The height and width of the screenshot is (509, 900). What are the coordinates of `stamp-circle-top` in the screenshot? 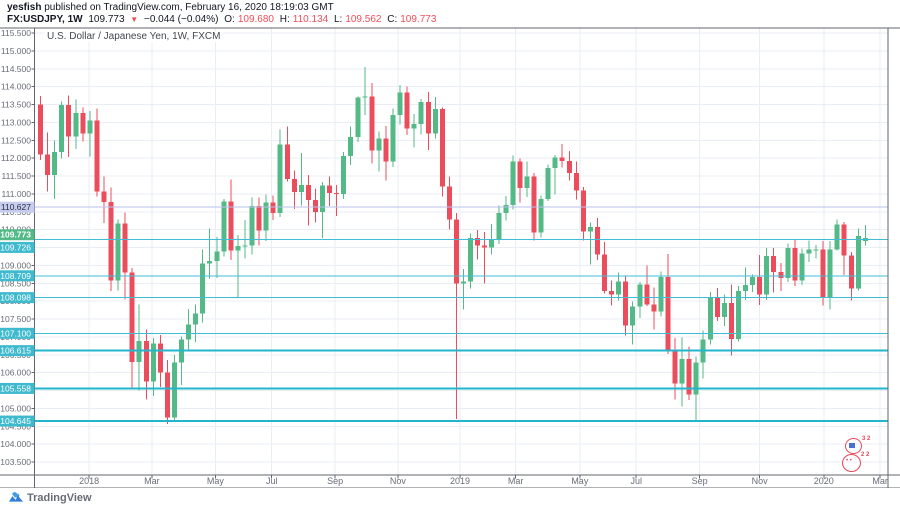 It's located at (853, 446).